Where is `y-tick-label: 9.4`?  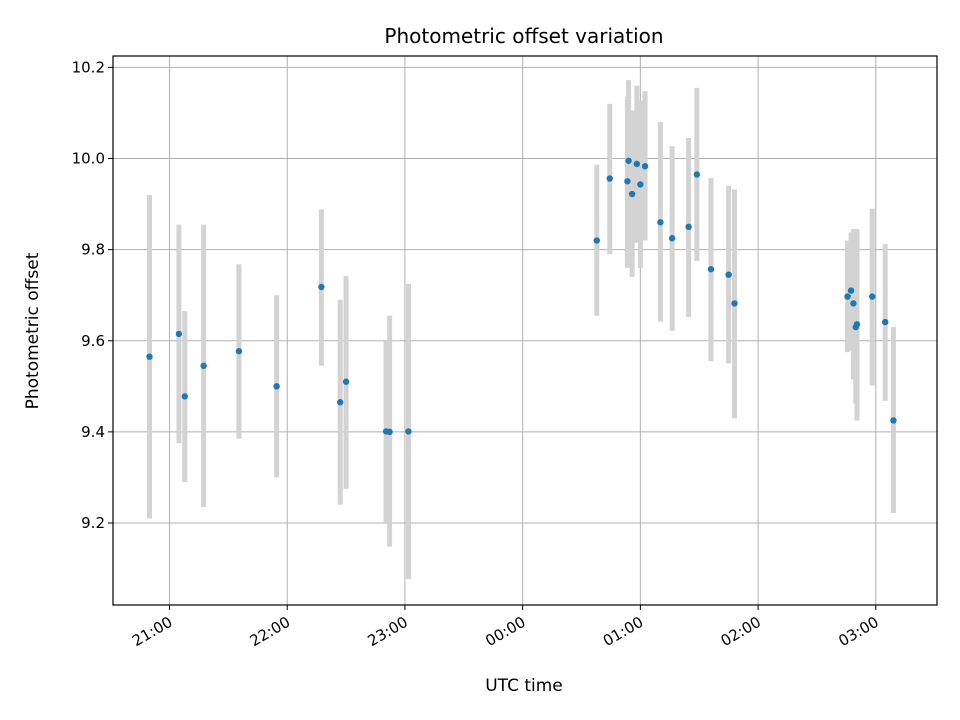
y-tick-label: 9.4 is located at coordinates (93, 432).